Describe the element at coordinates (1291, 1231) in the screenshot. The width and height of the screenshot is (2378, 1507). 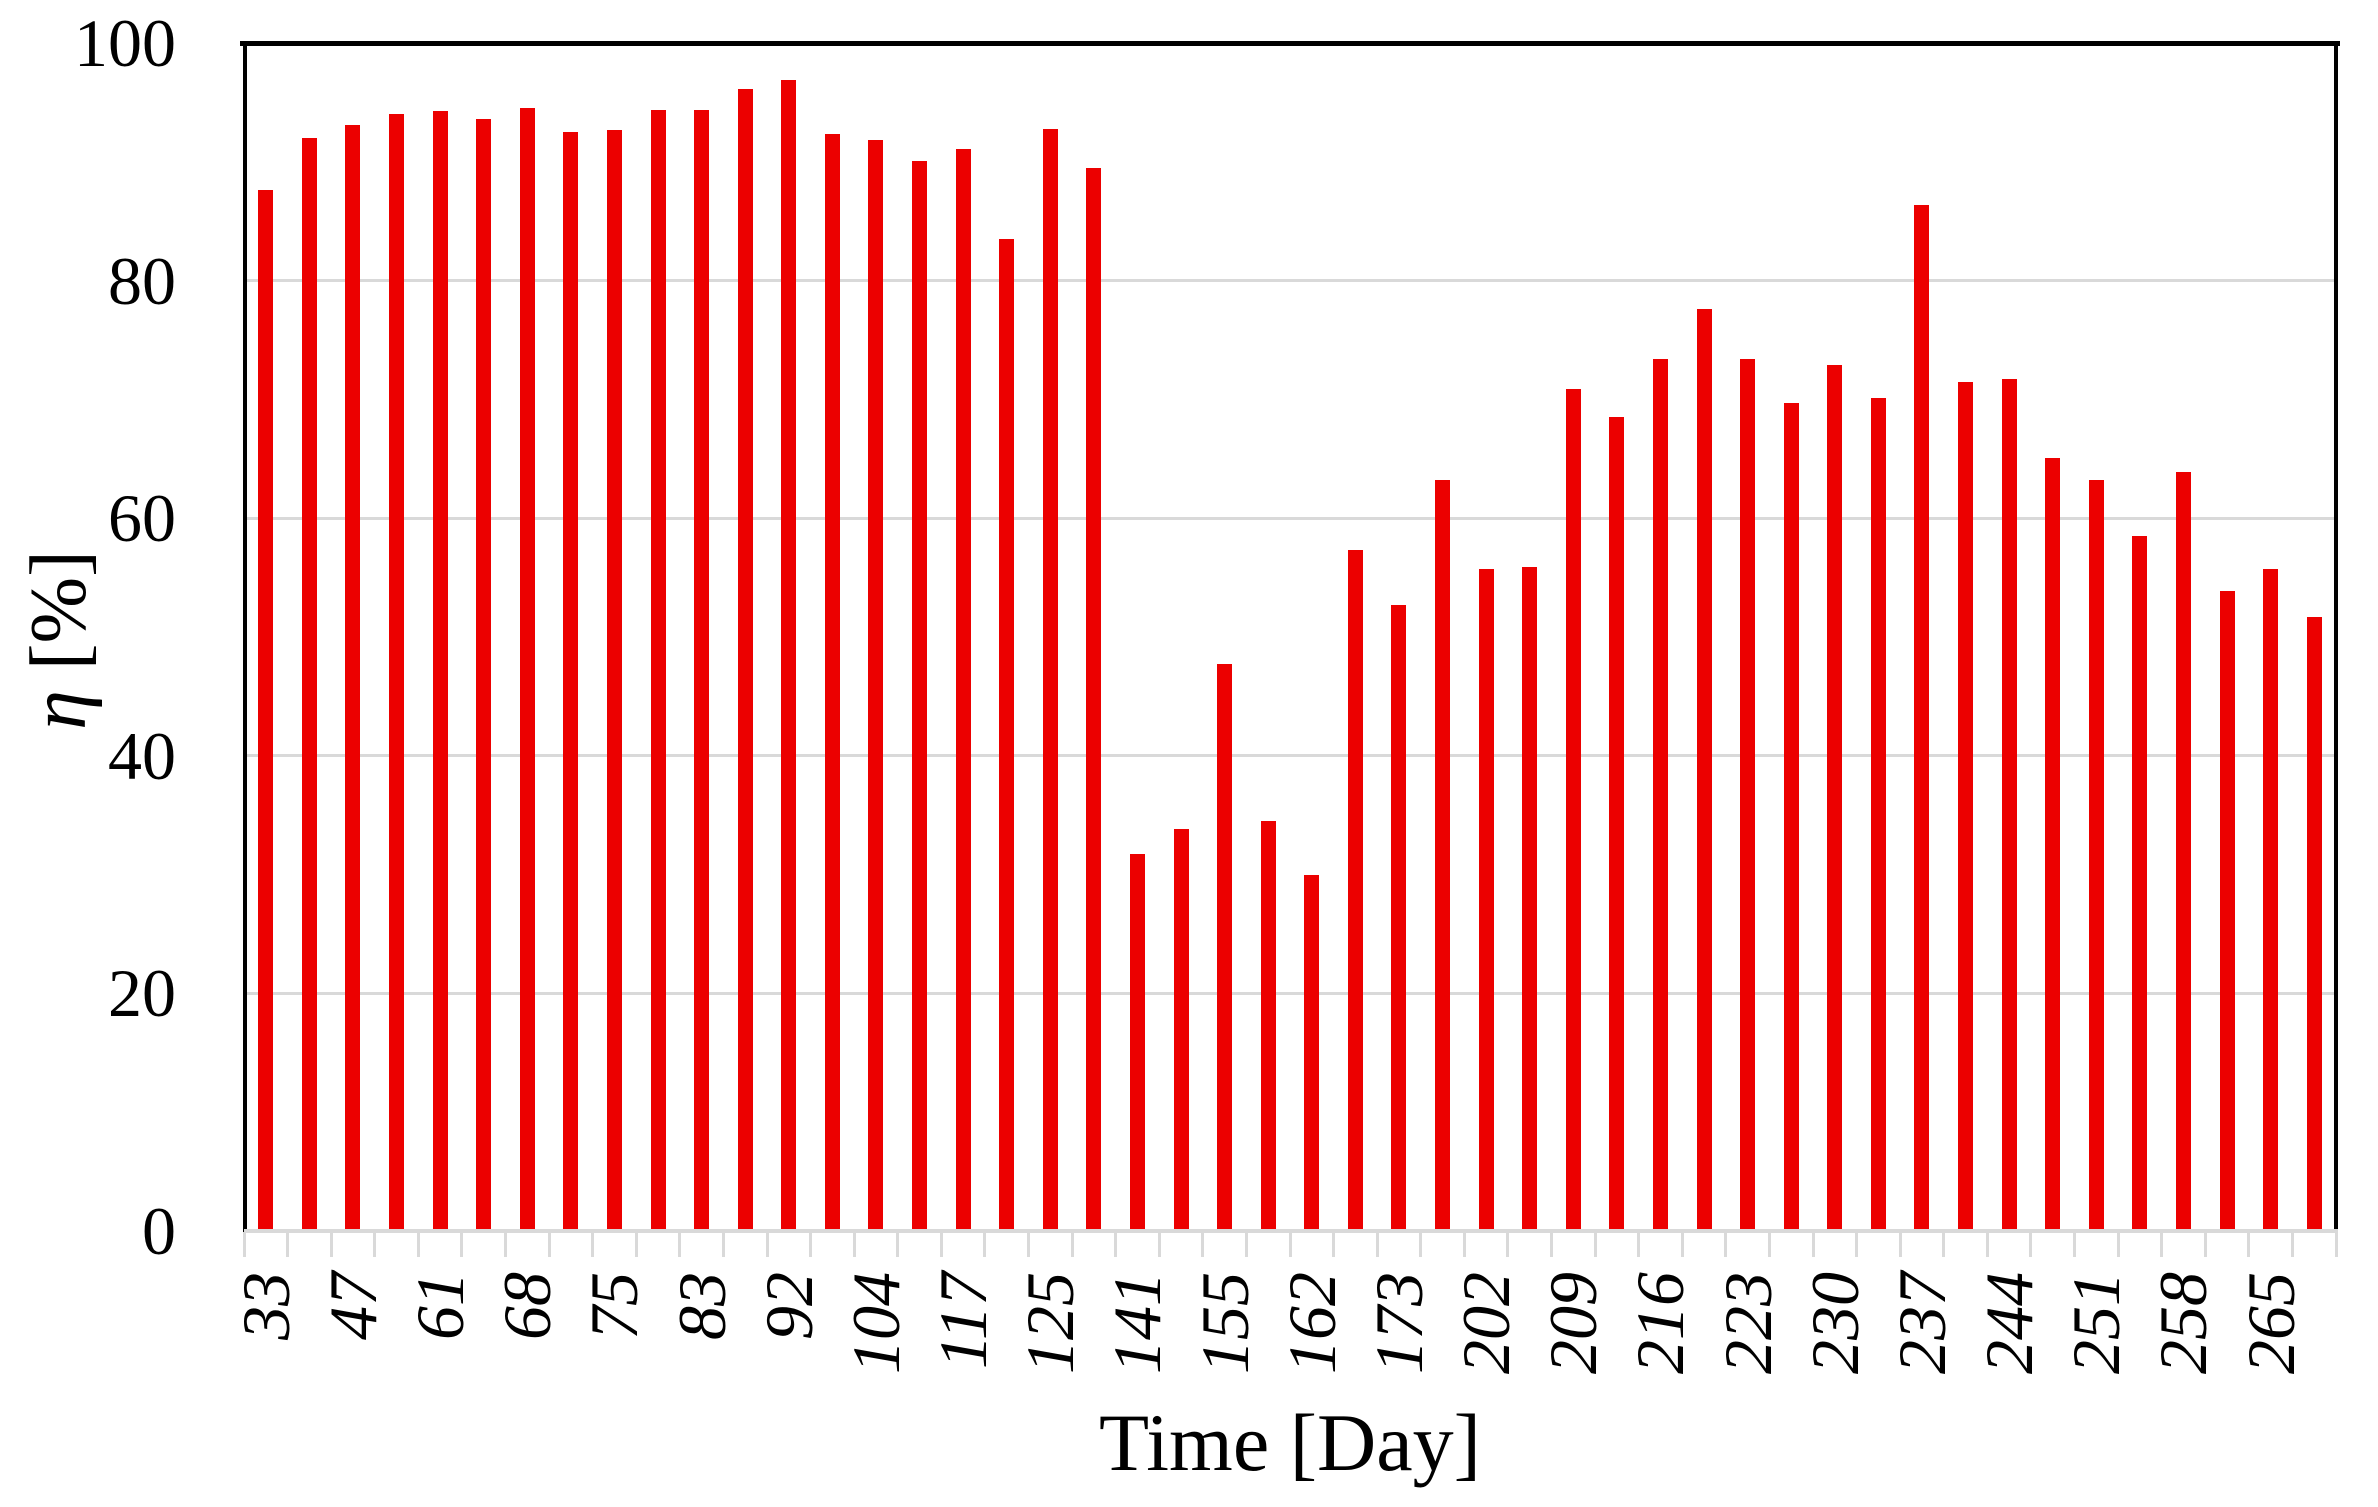
I see `x-axis-line` at that location.